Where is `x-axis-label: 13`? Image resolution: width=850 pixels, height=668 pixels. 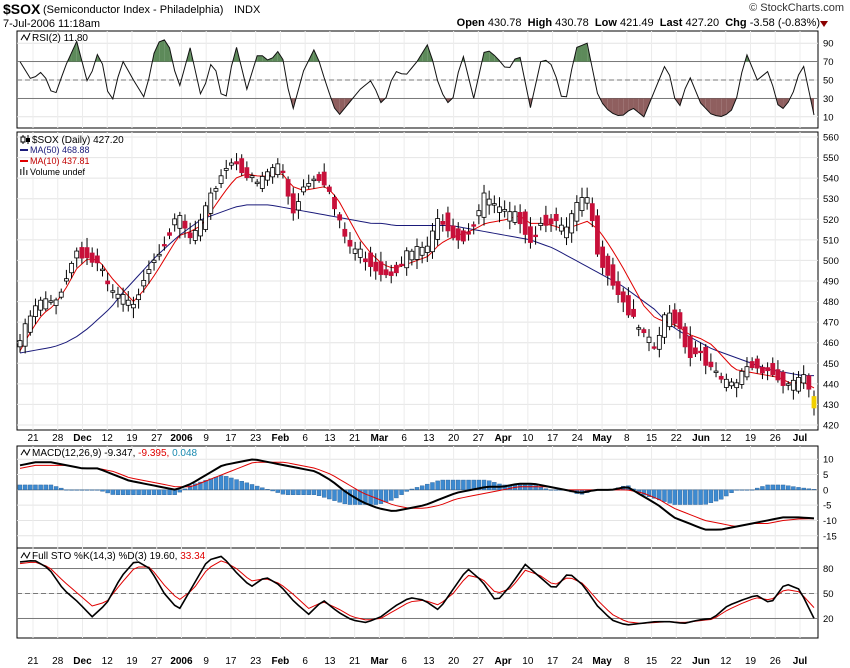
x-axis-label: 13 is located at coordinates (330, 661).